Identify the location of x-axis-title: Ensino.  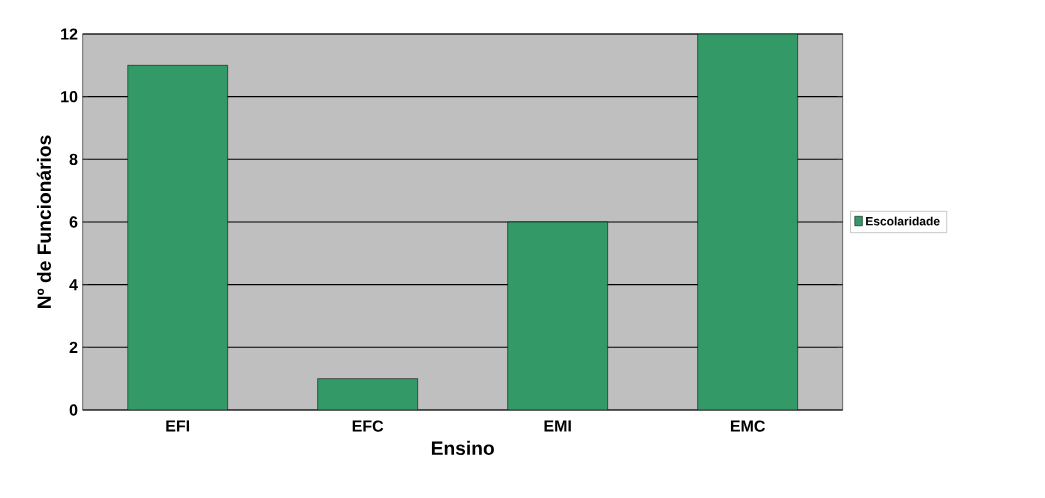
(462, 447).